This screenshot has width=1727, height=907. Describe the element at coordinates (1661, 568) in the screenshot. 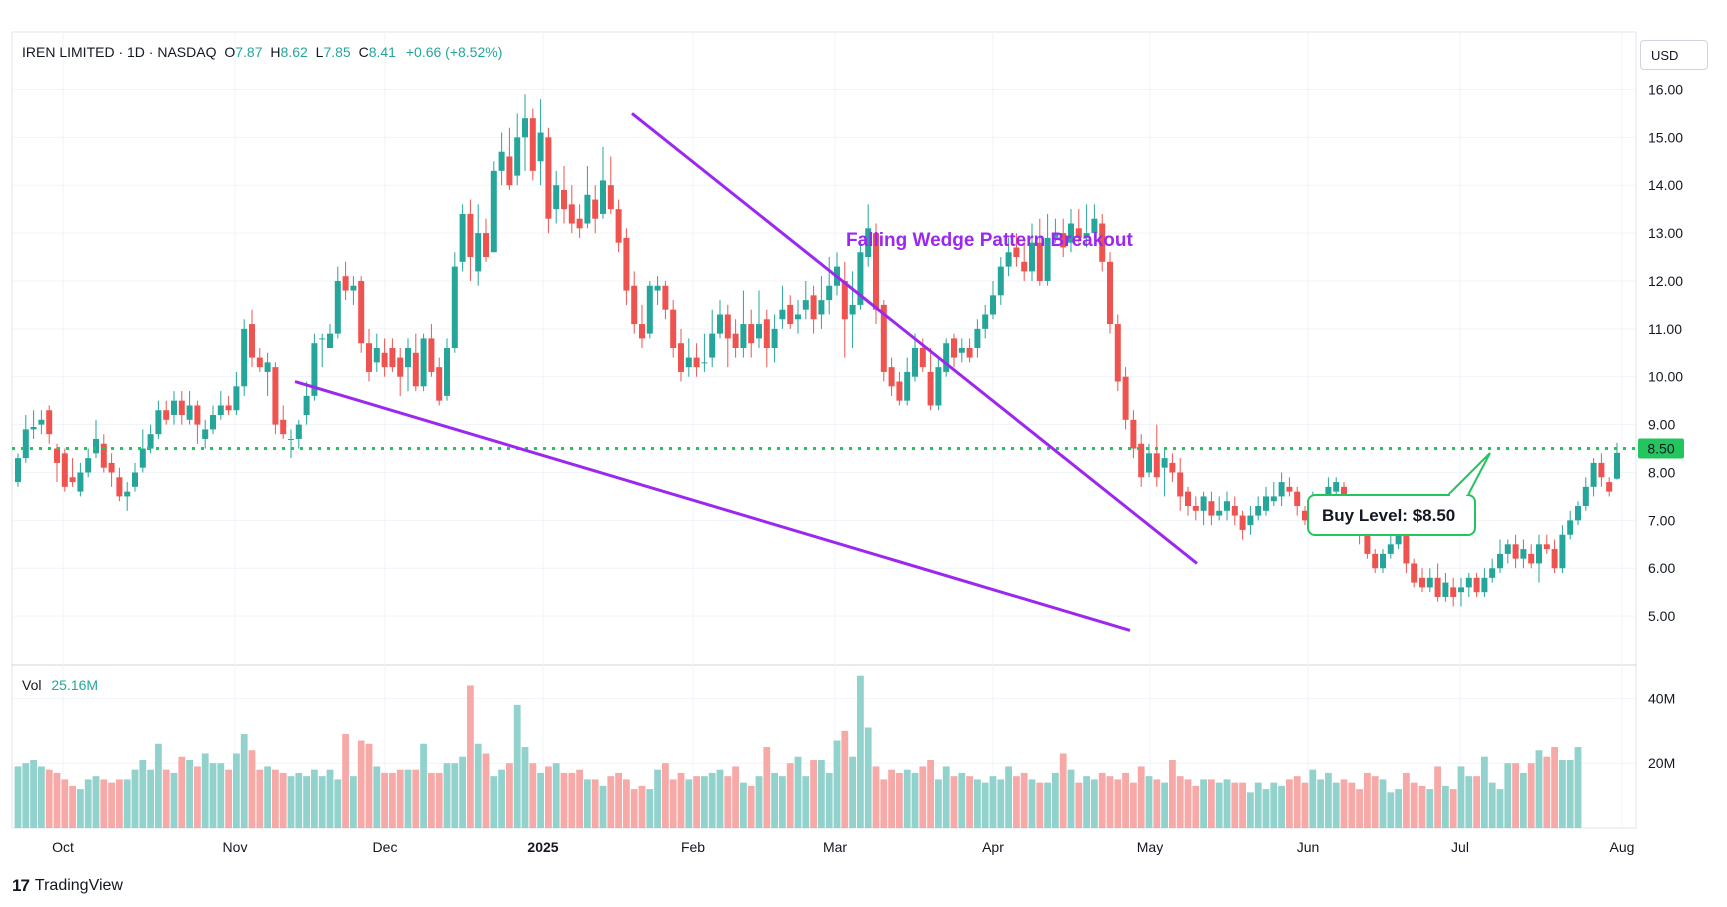

I see `price-tick-label: 6.00` at that location.